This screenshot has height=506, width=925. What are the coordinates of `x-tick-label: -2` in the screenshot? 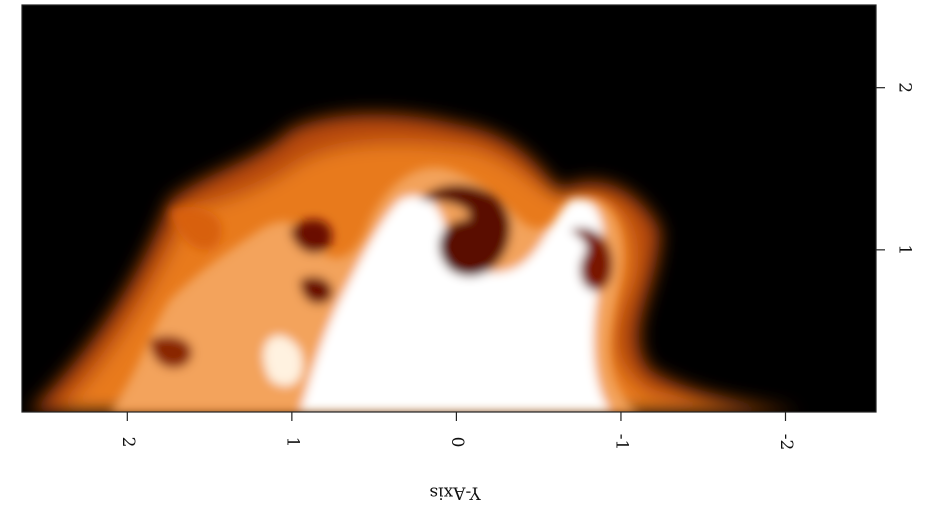 It's located at (786, 442).